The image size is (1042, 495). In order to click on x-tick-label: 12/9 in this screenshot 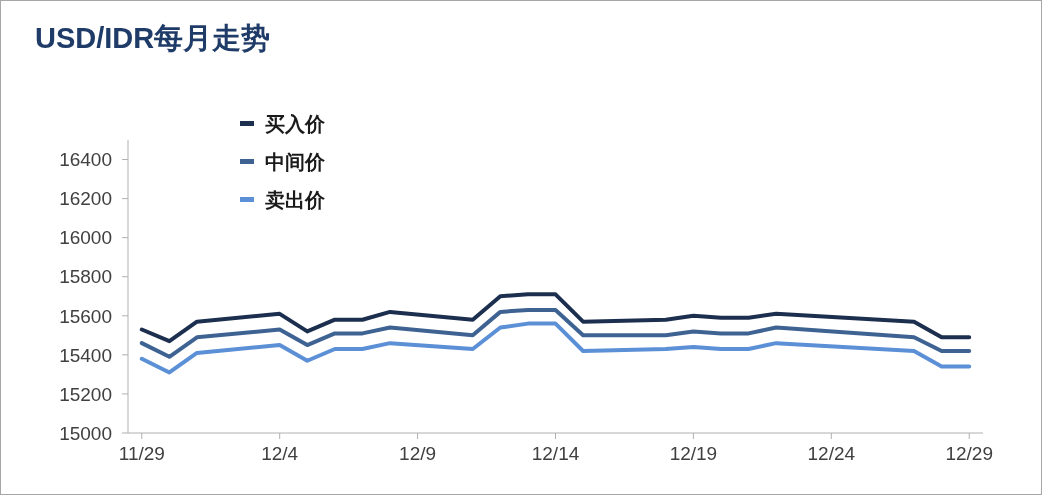, I will do `click(418, 454)`.